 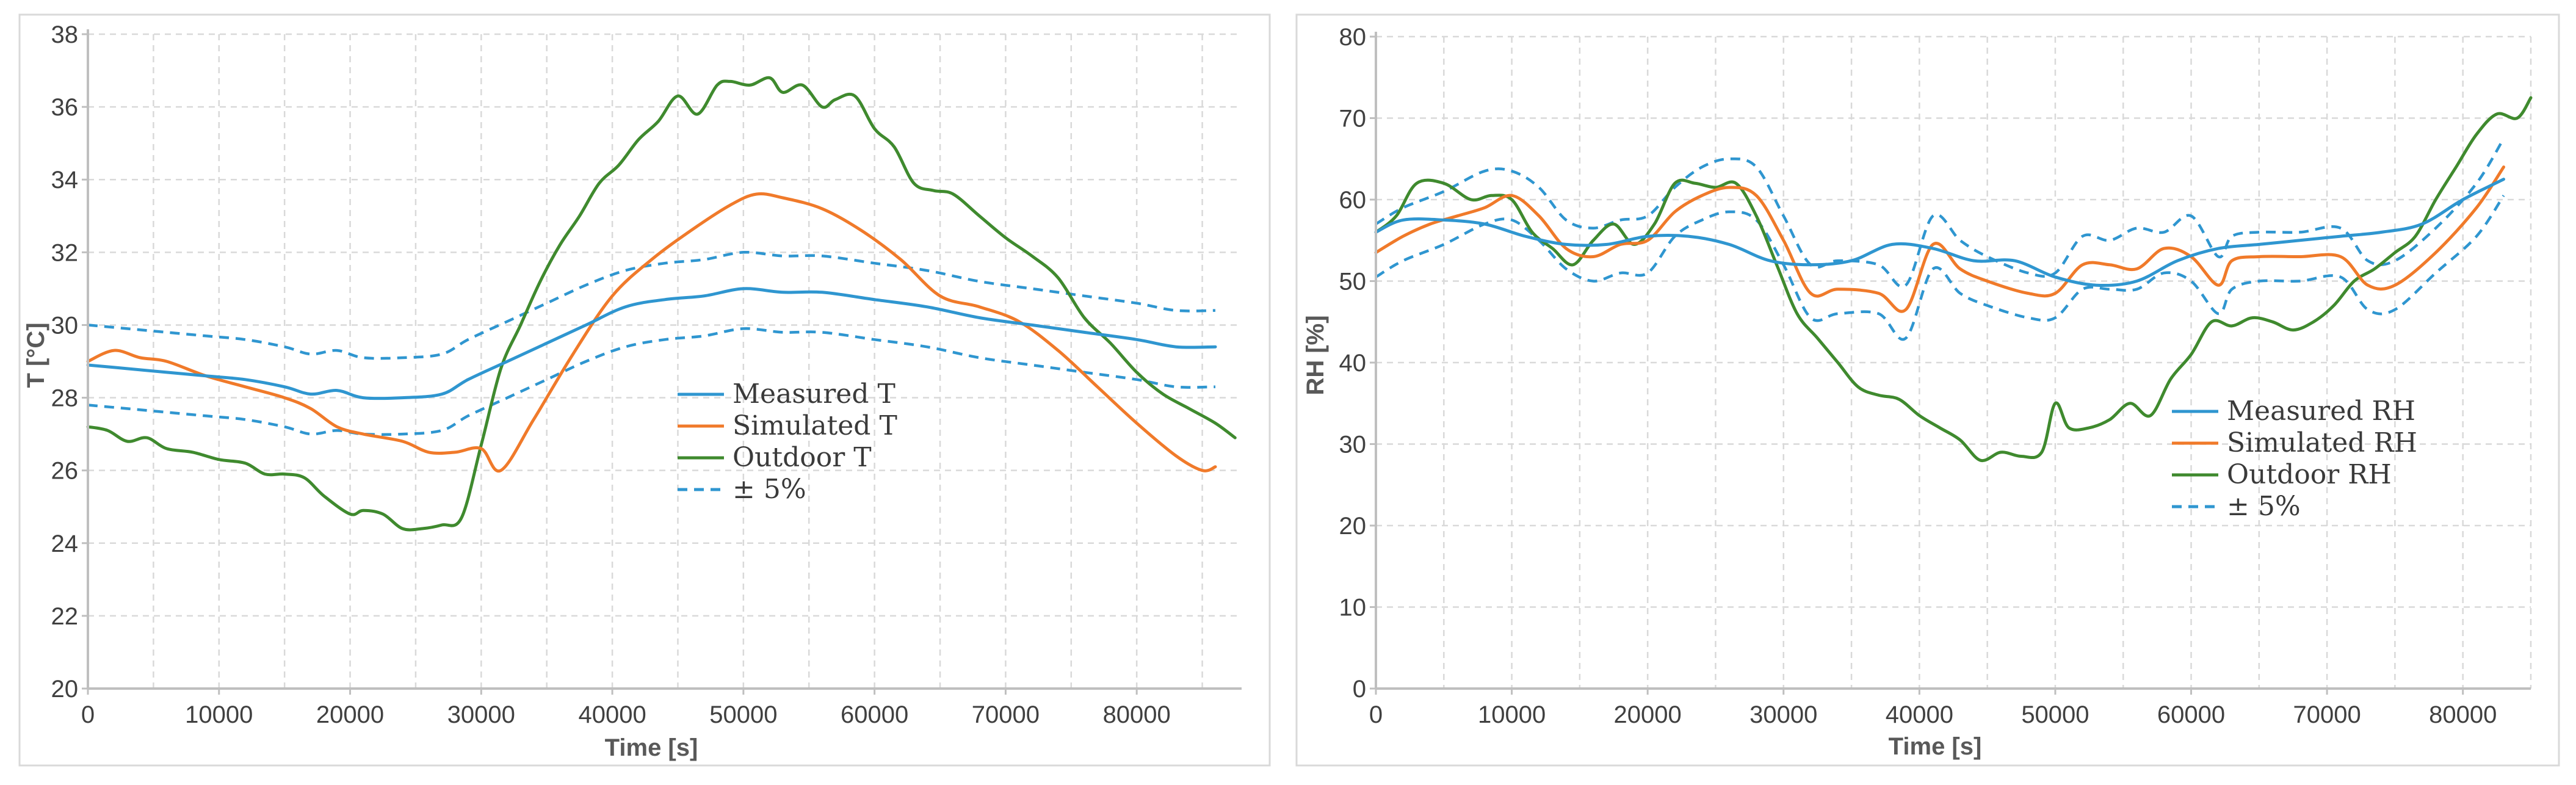 I want to click on humidity-x-tick-label: 40000, so click(x=1919, y=714).